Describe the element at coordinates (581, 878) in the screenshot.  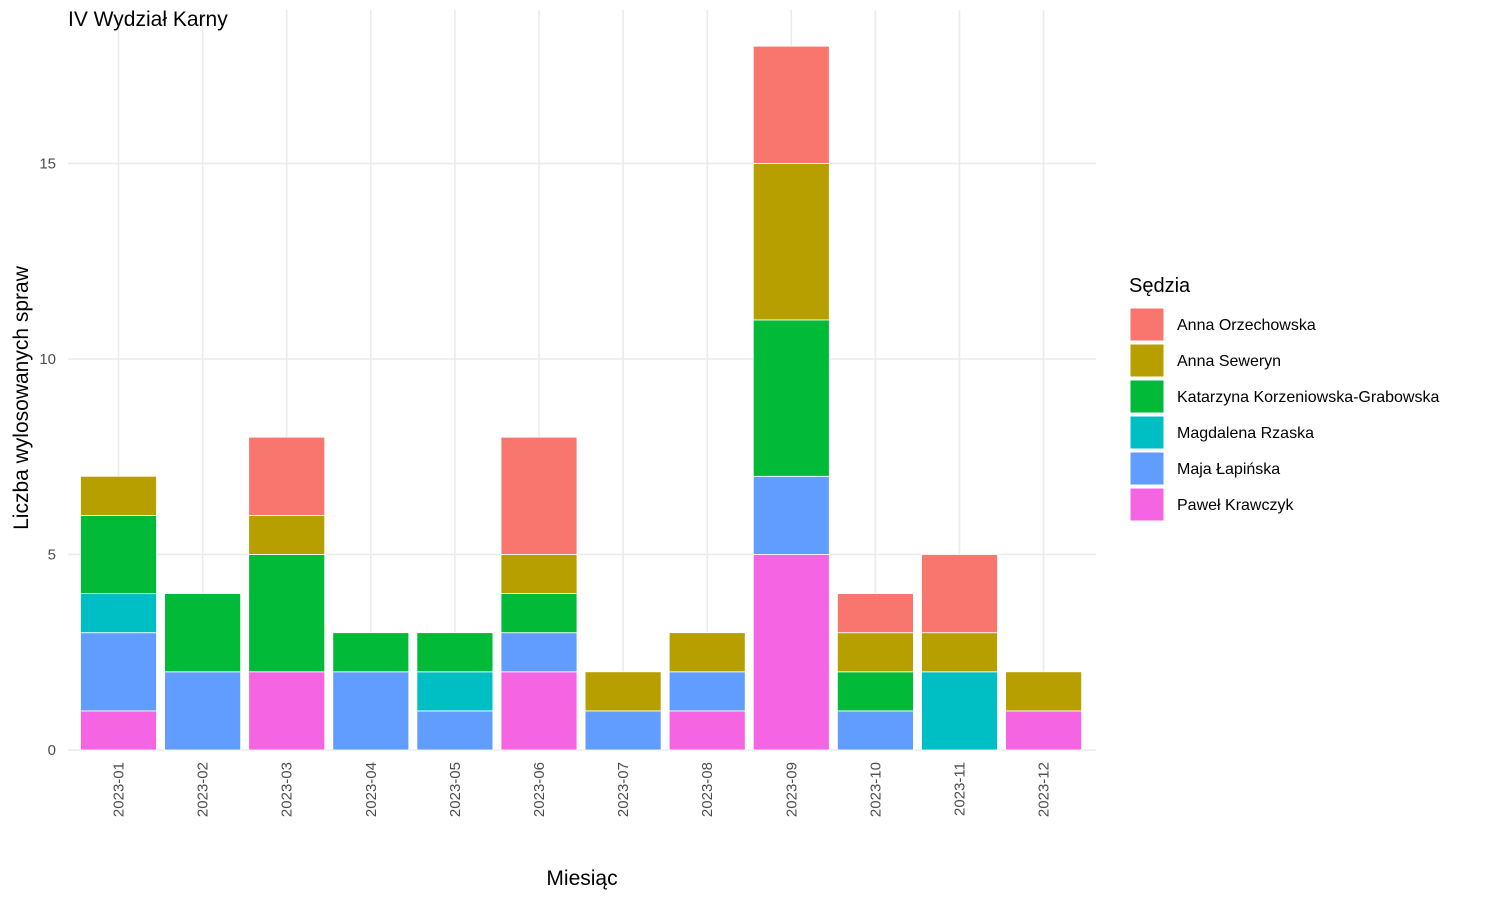
I see `x-axis-title: Miesiąc` at that location.